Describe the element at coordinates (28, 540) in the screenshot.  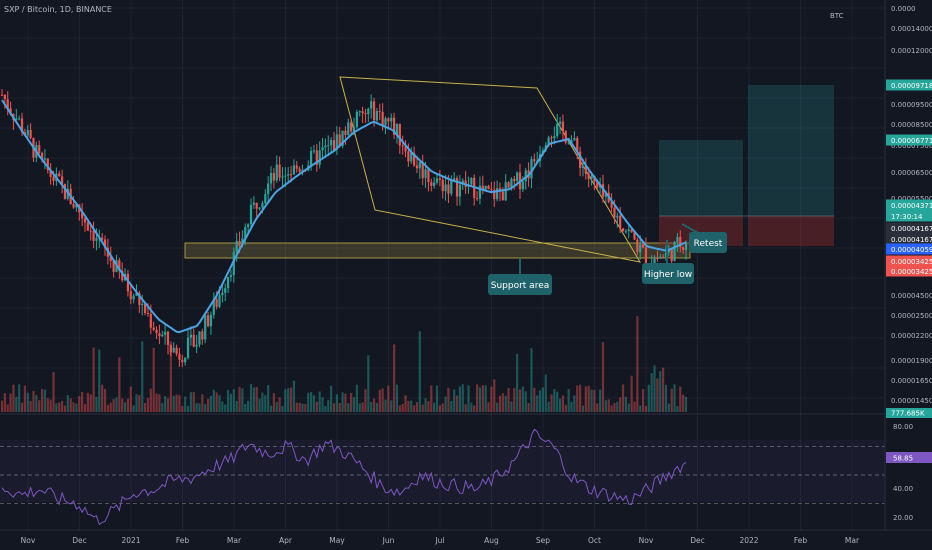
I see `time-tick-label: Nov` at that location.